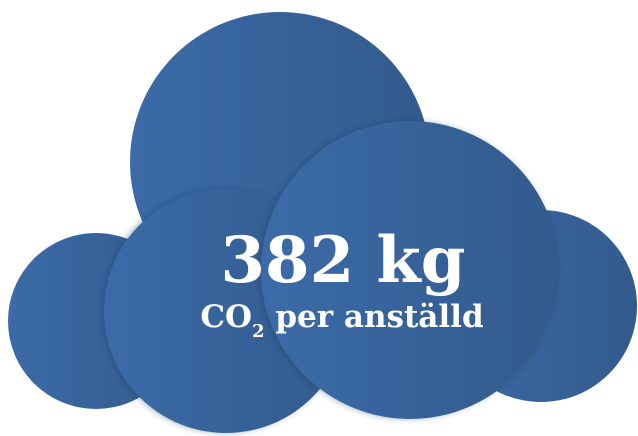  I want to click on label: CO2 per anställd, so click(341, 320).